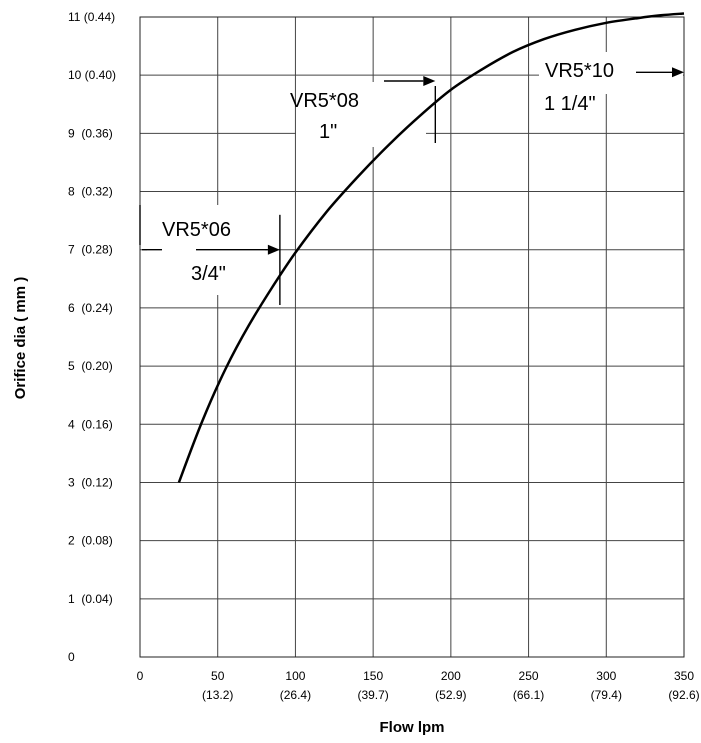 The image size is (701, 743). Describe the element at coordinates (324, 101) in the screenshot. I see `annotation-model-label: VR5*08` at that location.